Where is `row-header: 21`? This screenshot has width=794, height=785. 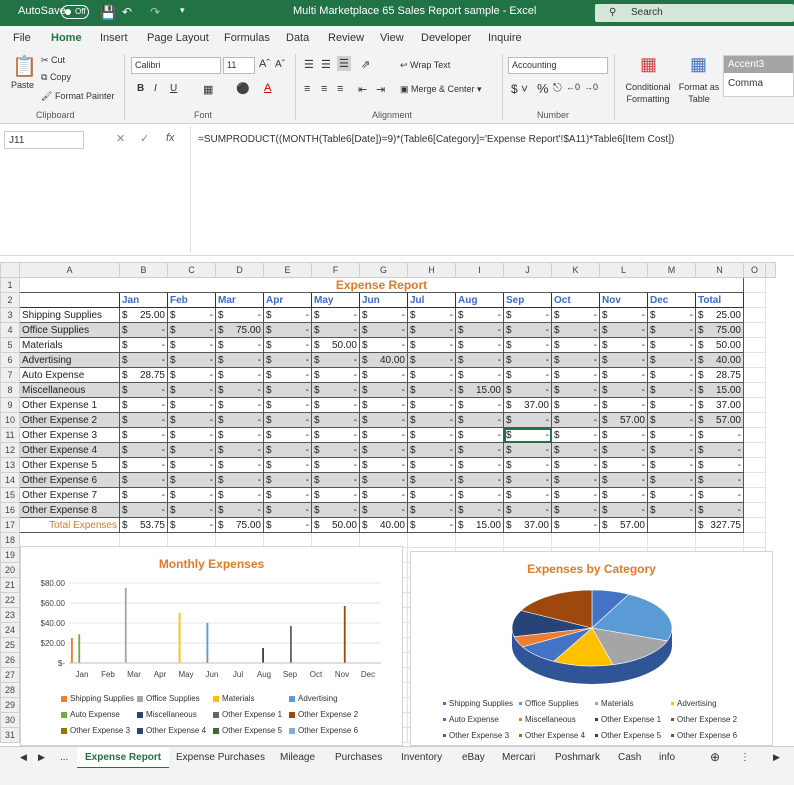 row-header: 21 is located at coordinates (10, 585).